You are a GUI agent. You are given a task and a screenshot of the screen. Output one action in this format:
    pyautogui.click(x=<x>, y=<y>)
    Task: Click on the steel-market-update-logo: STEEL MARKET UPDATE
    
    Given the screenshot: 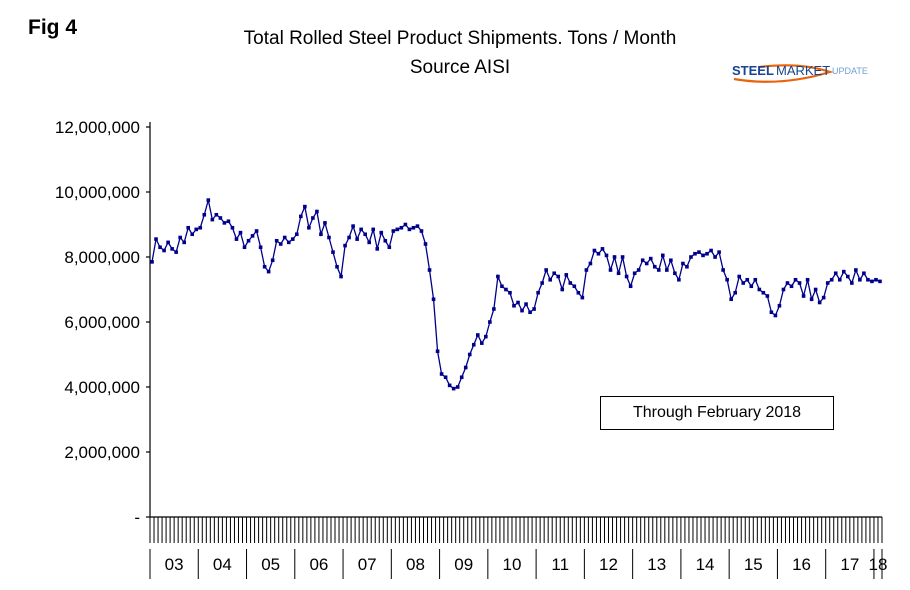 What is the action you would take?
    pyautogui.click(x=800, y=75)
    